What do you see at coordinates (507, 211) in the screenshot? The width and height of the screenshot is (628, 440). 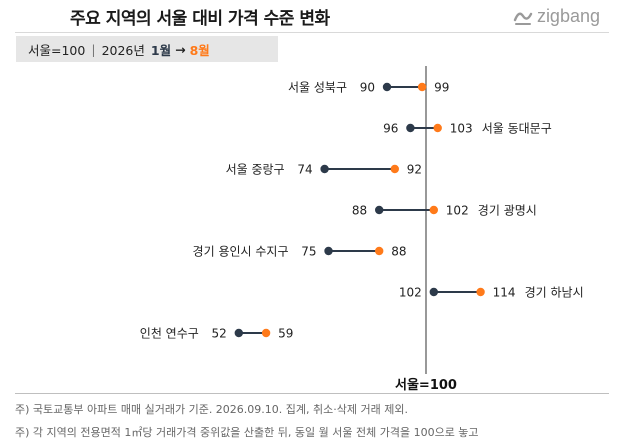 I see `region-label: 경기 광명시` at bounding box center [507, 211].